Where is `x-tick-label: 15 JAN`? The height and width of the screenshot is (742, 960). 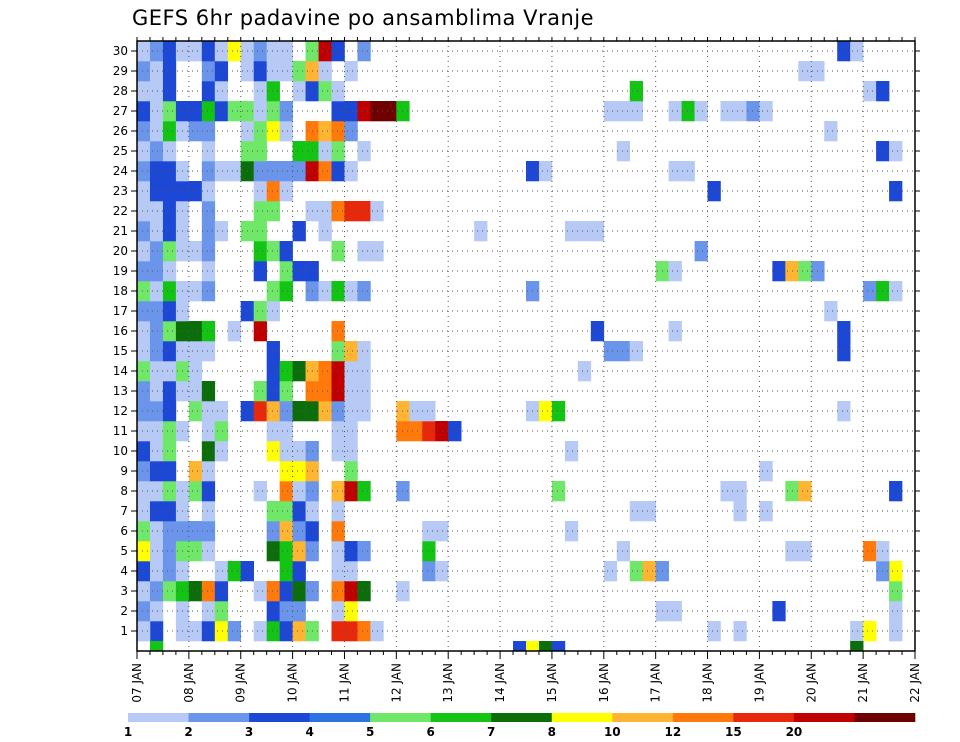
x-tick-label: 15 JAN is located at coordinates (552, 683).